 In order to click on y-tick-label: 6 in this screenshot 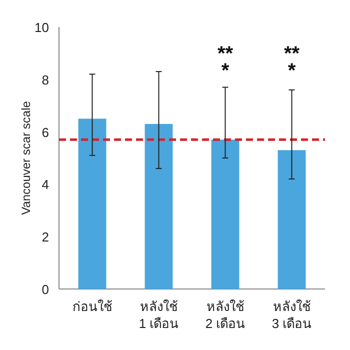, I will do `click(45, 132)`.